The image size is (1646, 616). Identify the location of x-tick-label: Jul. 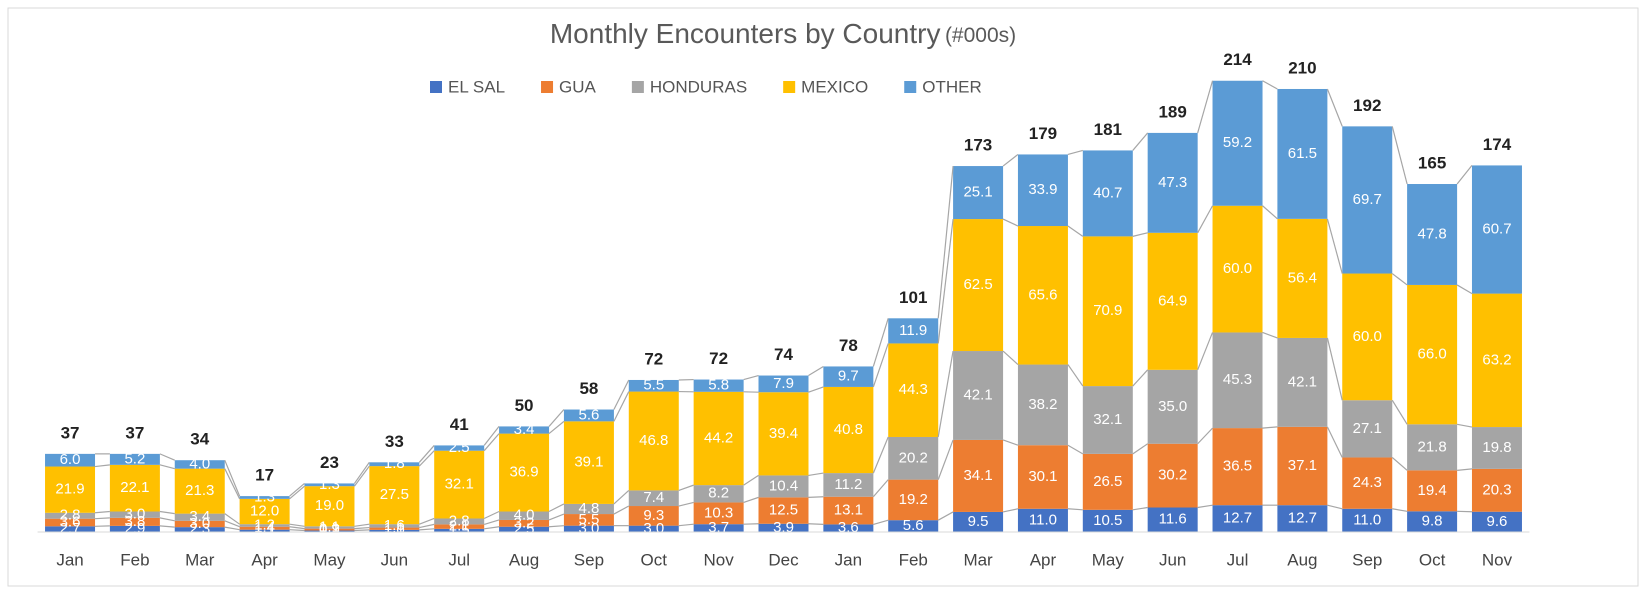
(1238, 559).